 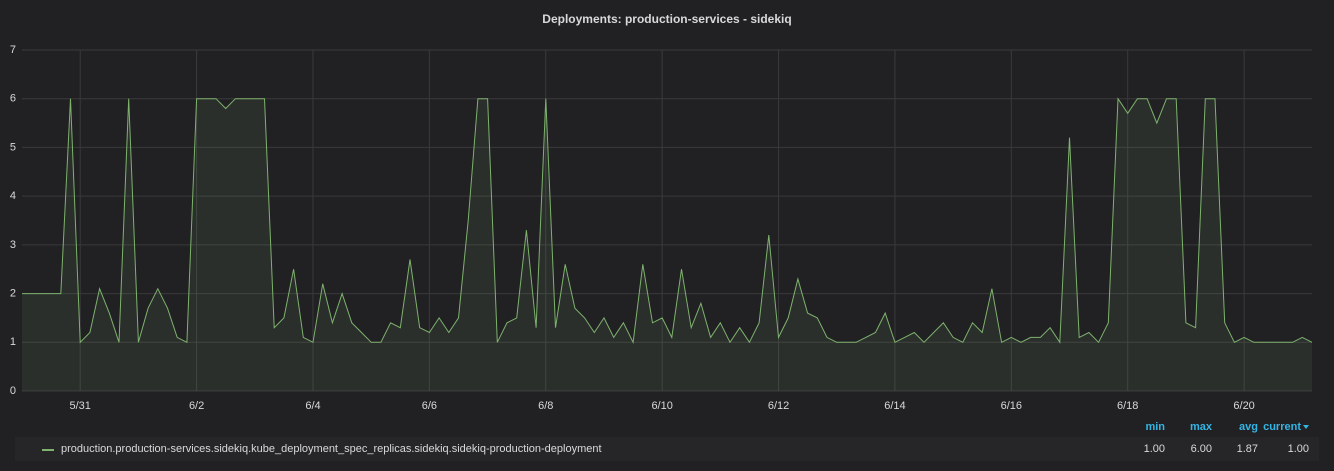 What do you see at coordinates (312, 406) in the screenshot?
I see `x-tick-label: 6/4` at bounding box center [312, 406].